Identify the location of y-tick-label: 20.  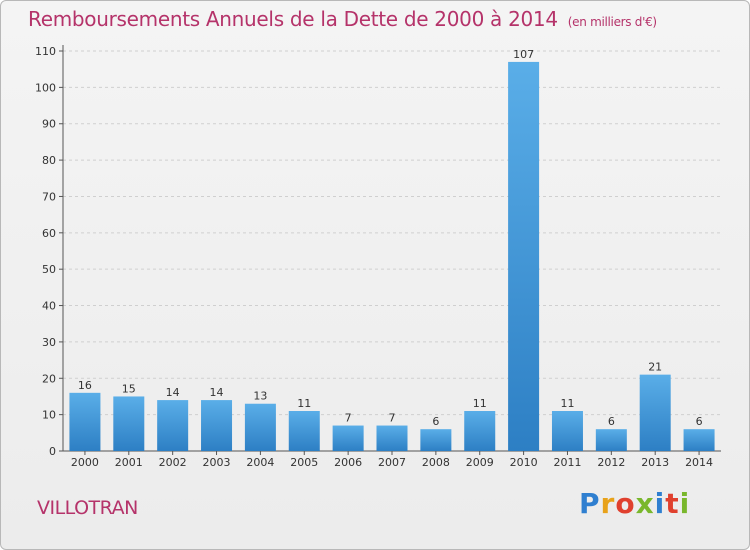
(49, 378).